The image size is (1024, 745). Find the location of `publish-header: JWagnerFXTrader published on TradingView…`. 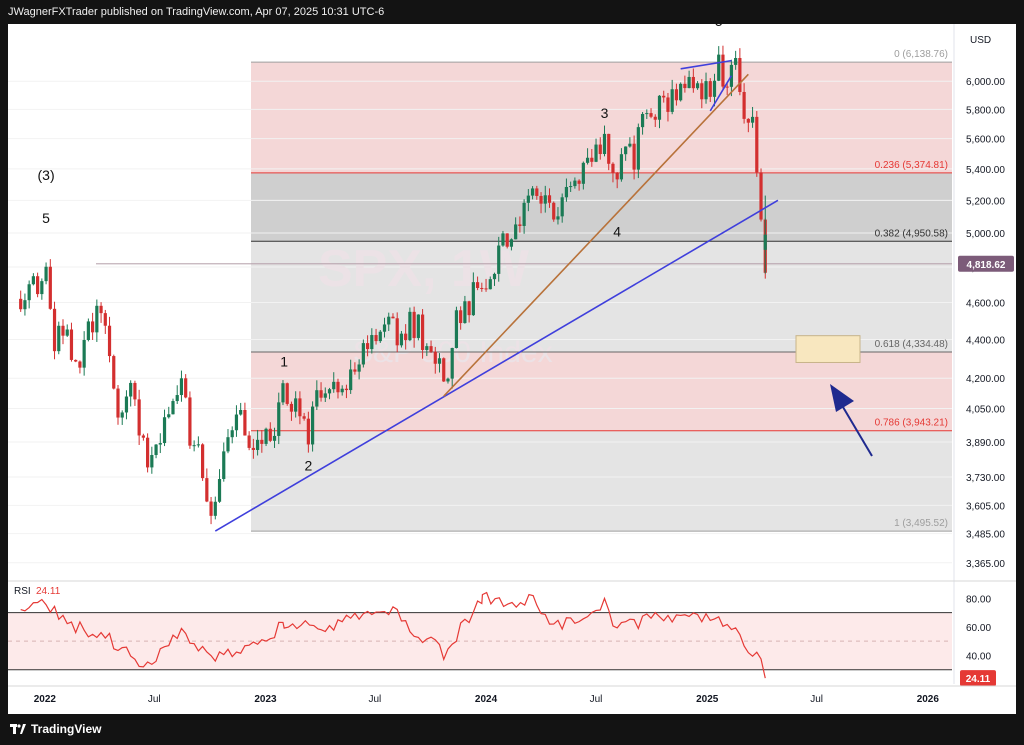

publish-header: JWagnerFXTrader published on TradingView… is located at coordinates (196, 12).